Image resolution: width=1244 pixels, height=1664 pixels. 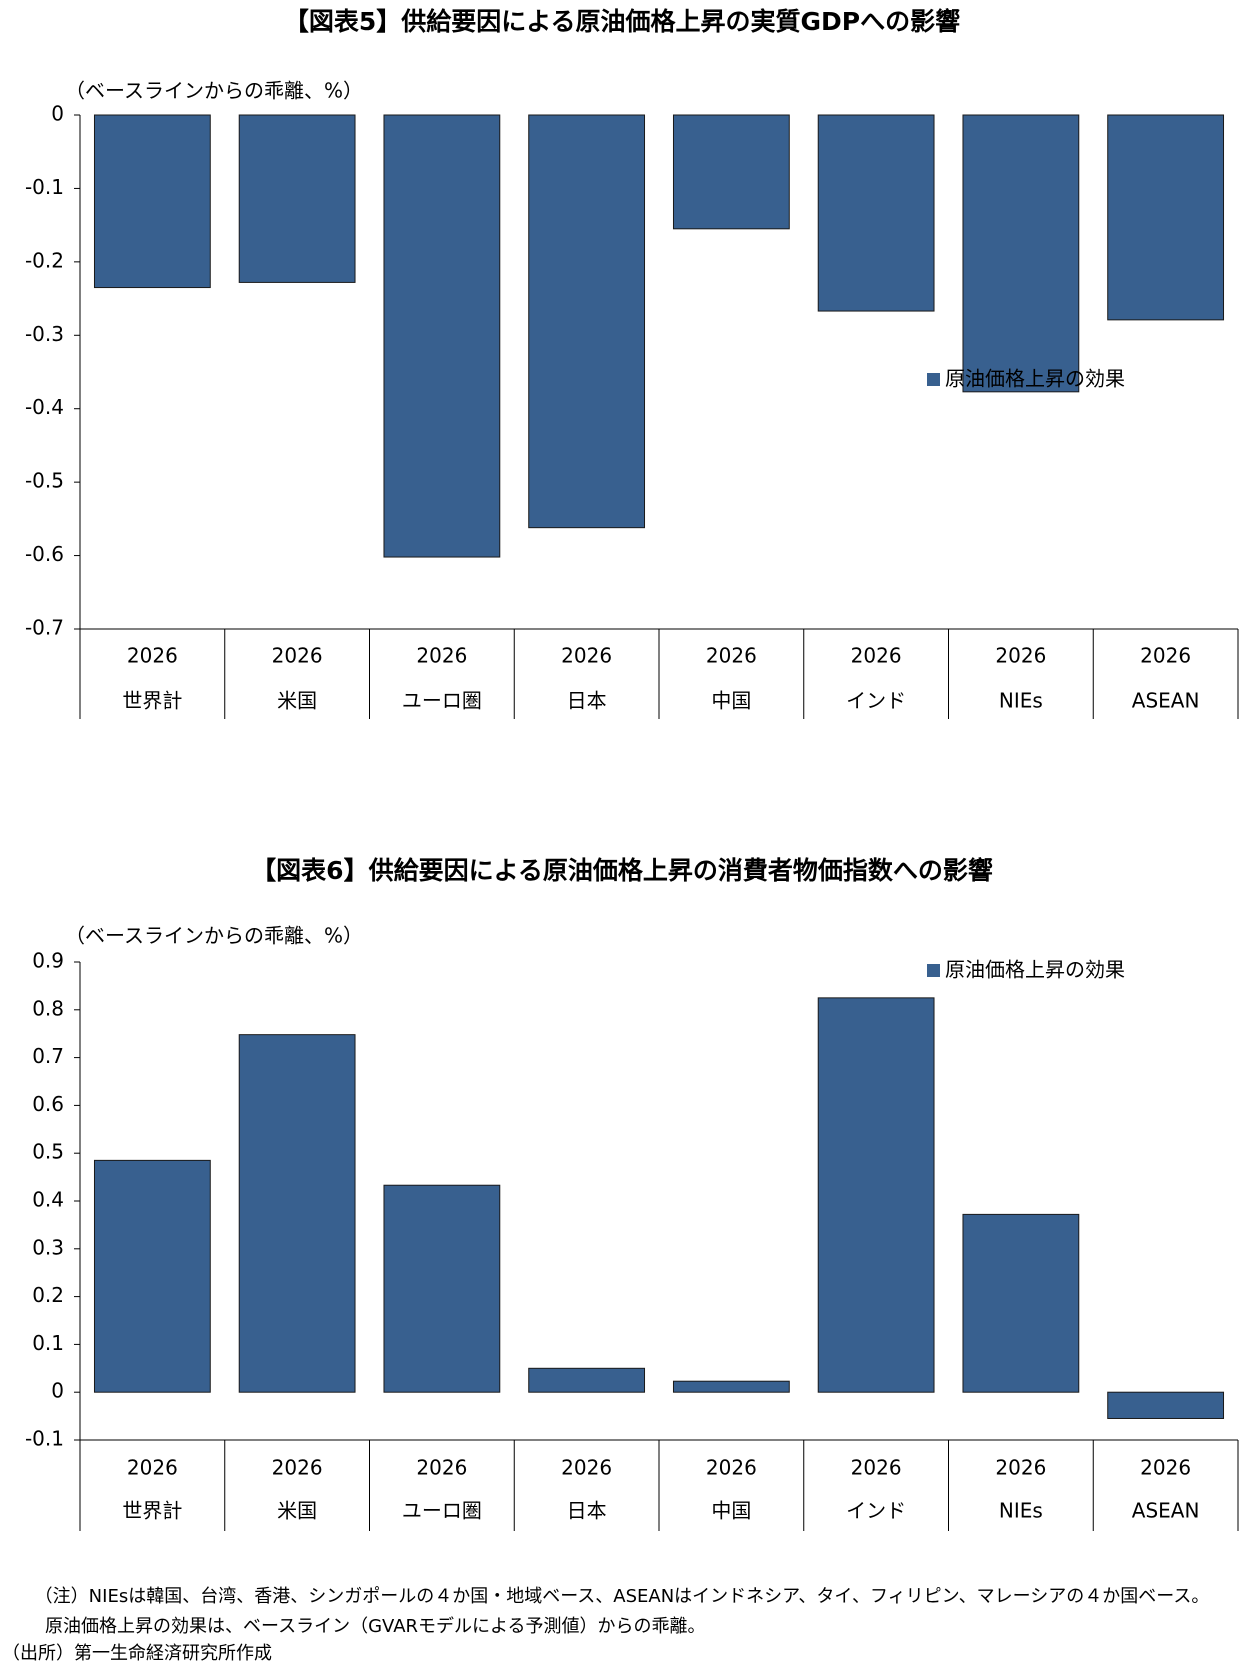 What do you see at coordinates (622, 870) in the screenshot?
I see `chart-title: 【図表6】供給要因による原油価格上昇の消費者物価指数への影響` at bounding box center [622, 870].